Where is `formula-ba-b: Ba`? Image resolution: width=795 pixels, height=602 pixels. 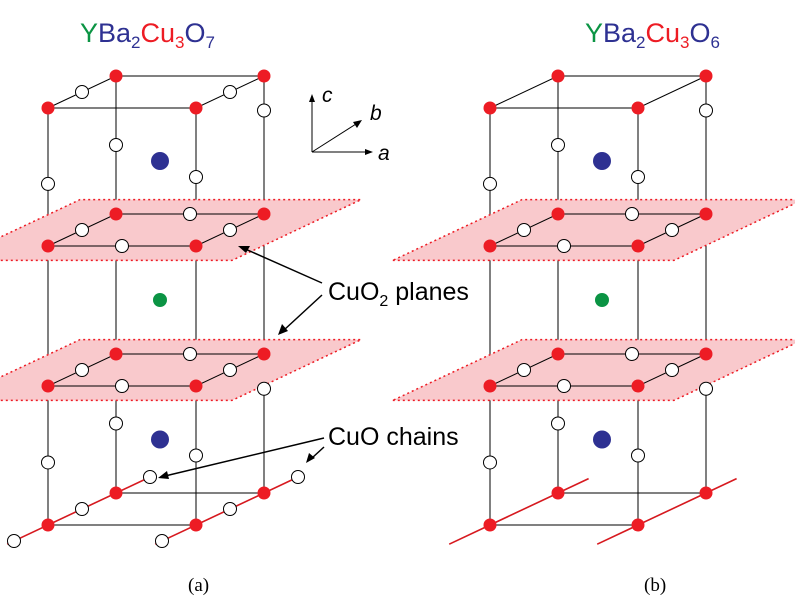 formula-ba-b: Ba is located at coordinates (620, 33).